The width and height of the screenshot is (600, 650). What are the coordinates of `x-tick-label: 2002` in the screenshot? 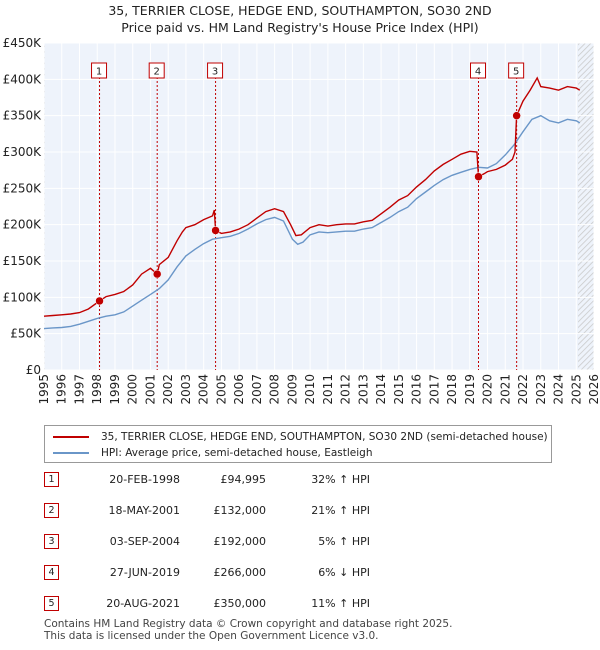 It's located at (168, 389).